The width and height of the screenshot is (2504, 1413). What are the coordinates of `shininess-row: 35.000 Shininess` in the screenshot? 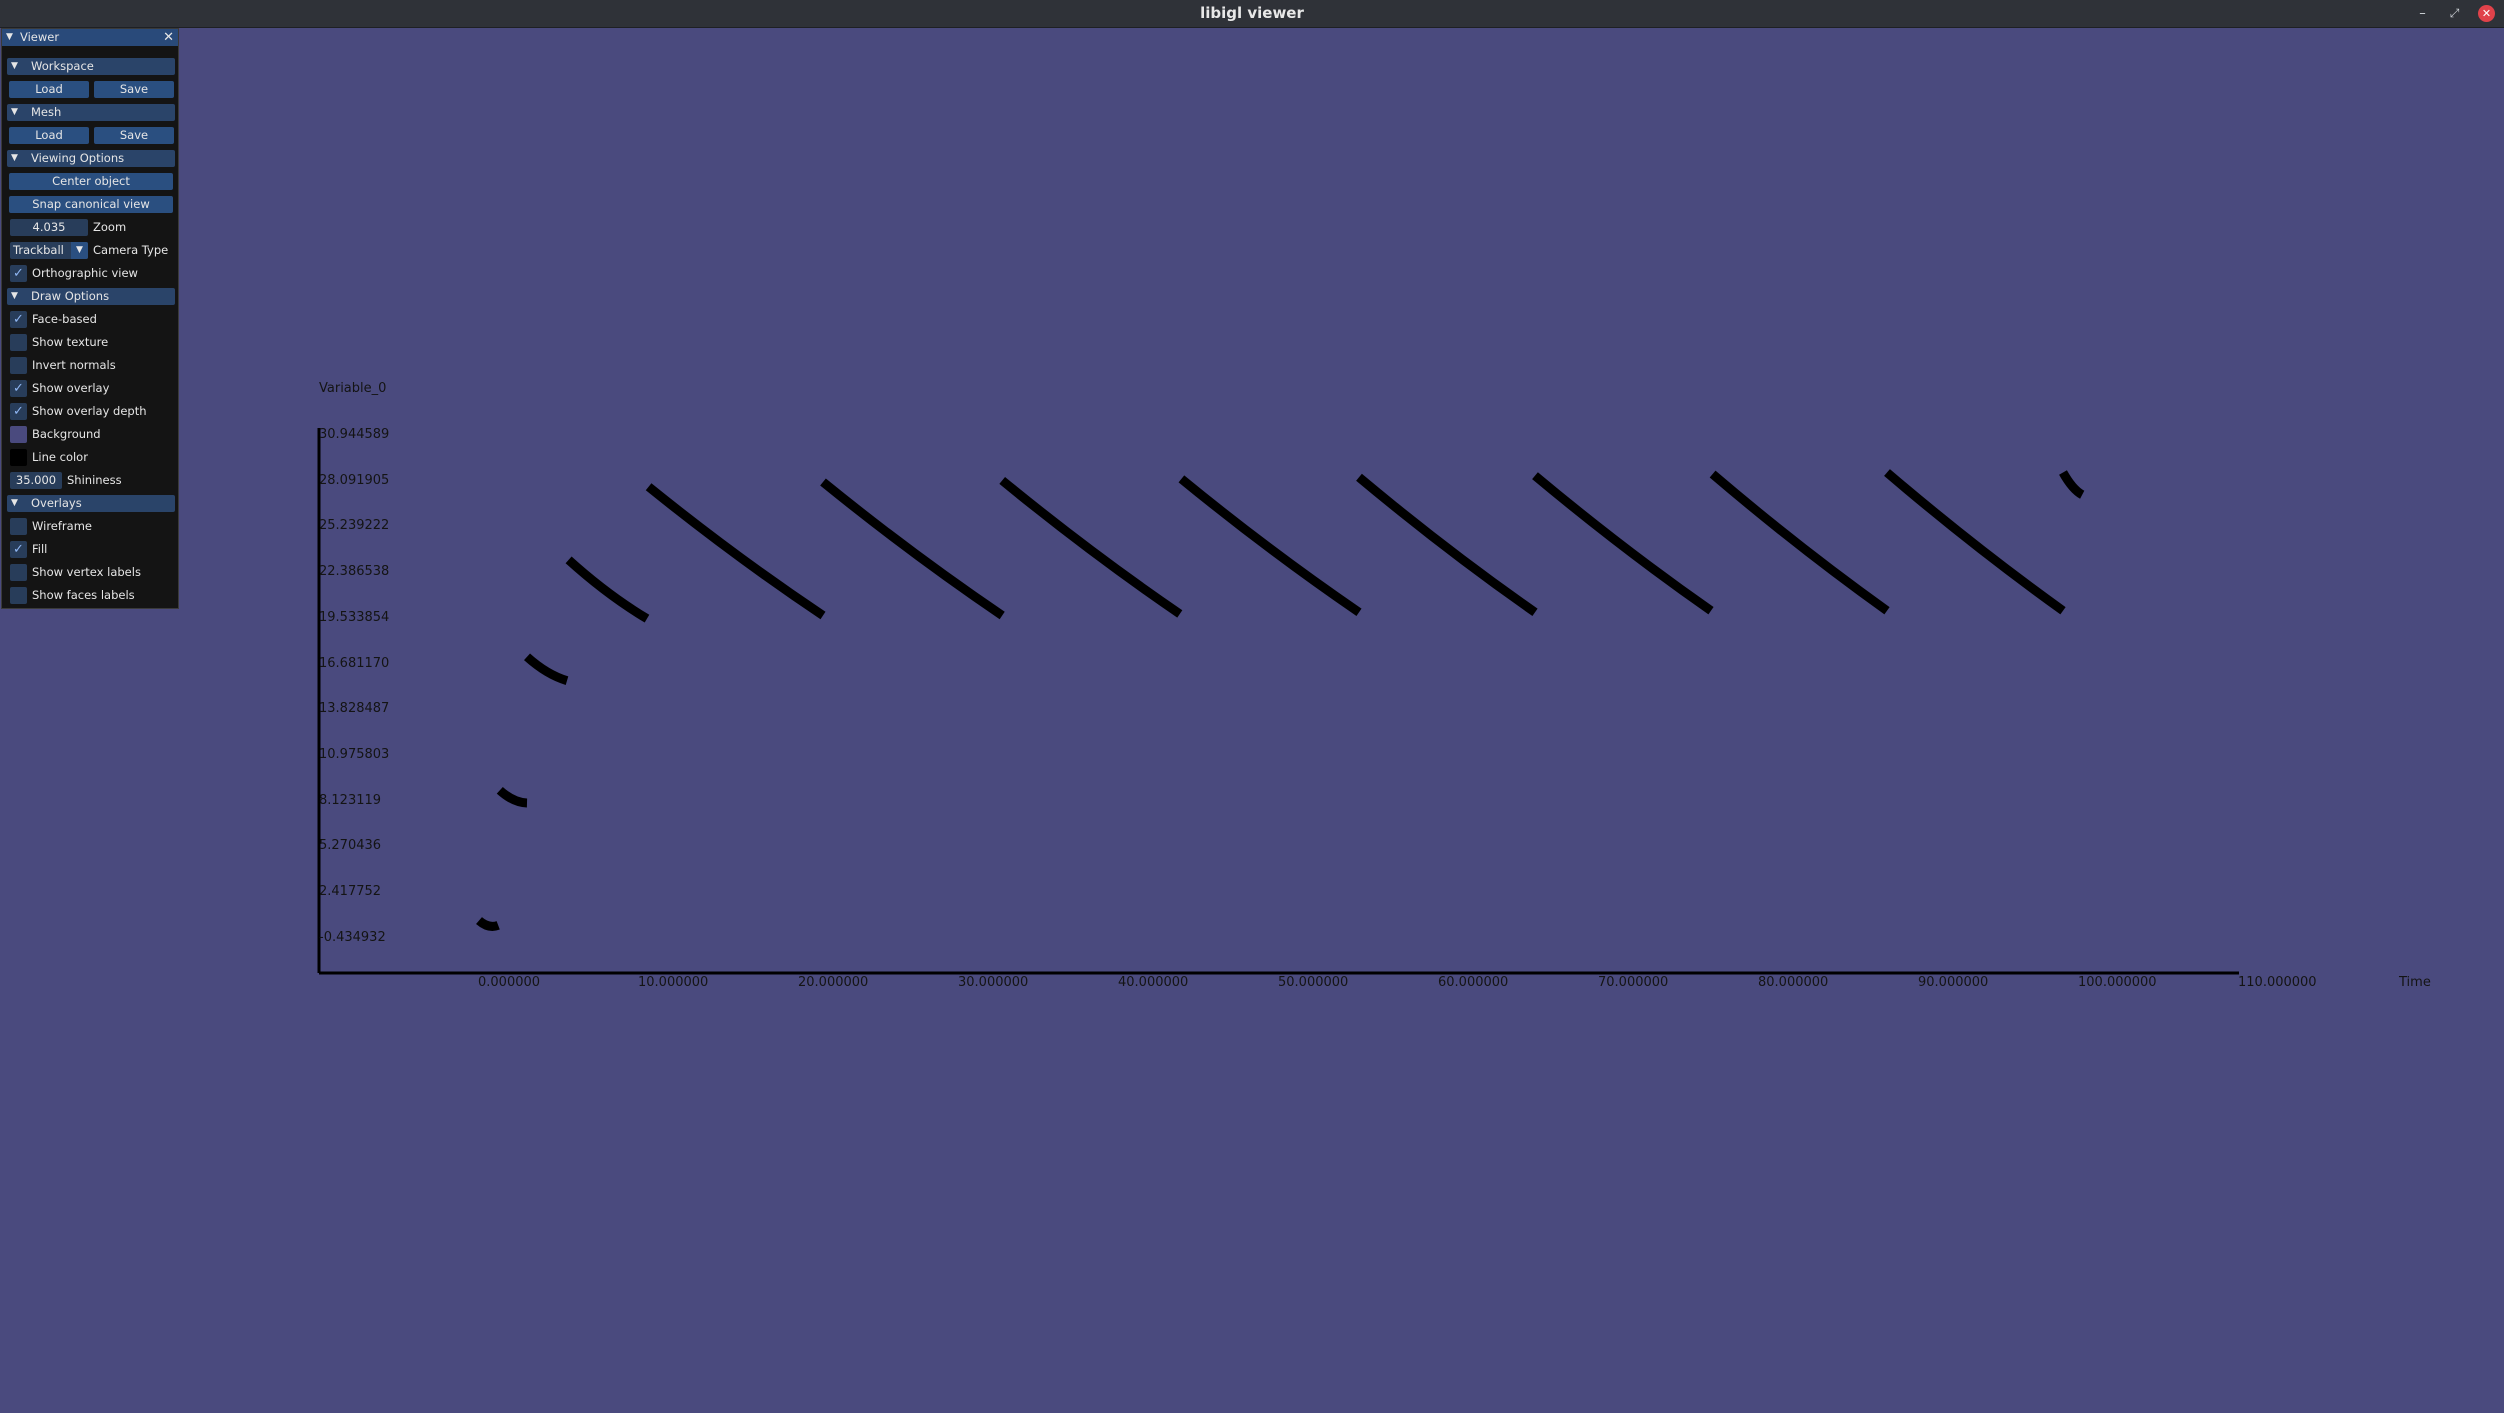 It's located at (90, 481).